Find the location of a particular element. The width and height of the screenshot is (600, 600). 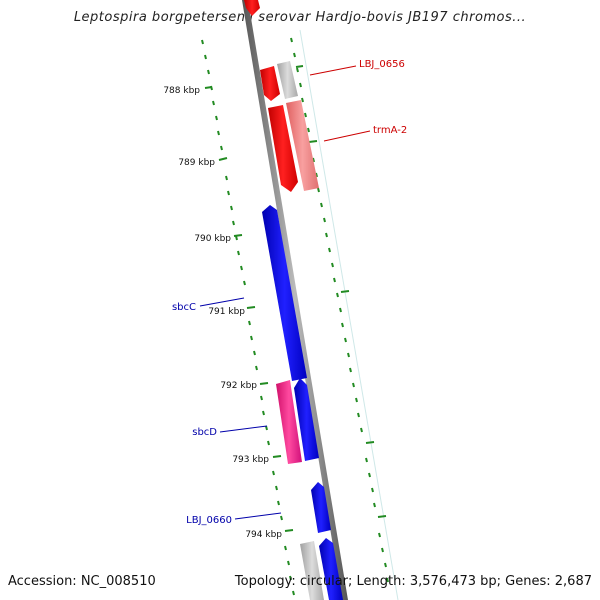

scale-label-792: 792 kbp is located at coordinates (238, 386).